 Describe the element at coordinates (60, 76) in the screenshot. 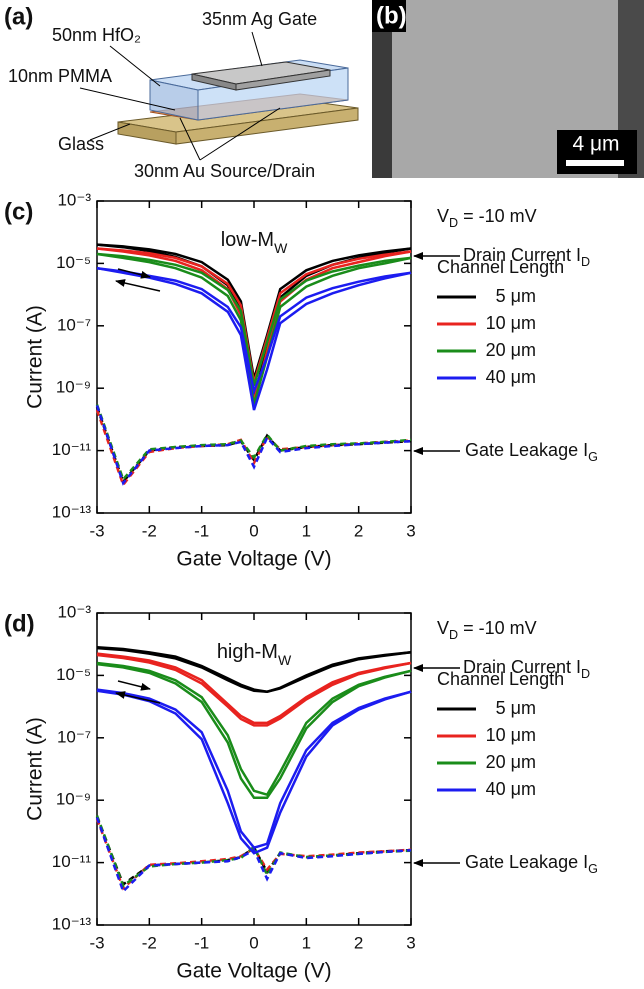

I see `layer-label: 10nm PMMA` at that location.